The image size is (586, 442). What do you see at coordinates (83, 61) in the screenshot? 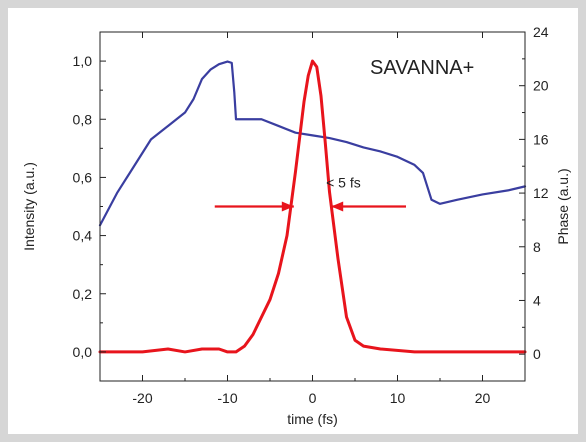
I see `y-left-tick-label: 1,0` at bounding box center [83, 61].